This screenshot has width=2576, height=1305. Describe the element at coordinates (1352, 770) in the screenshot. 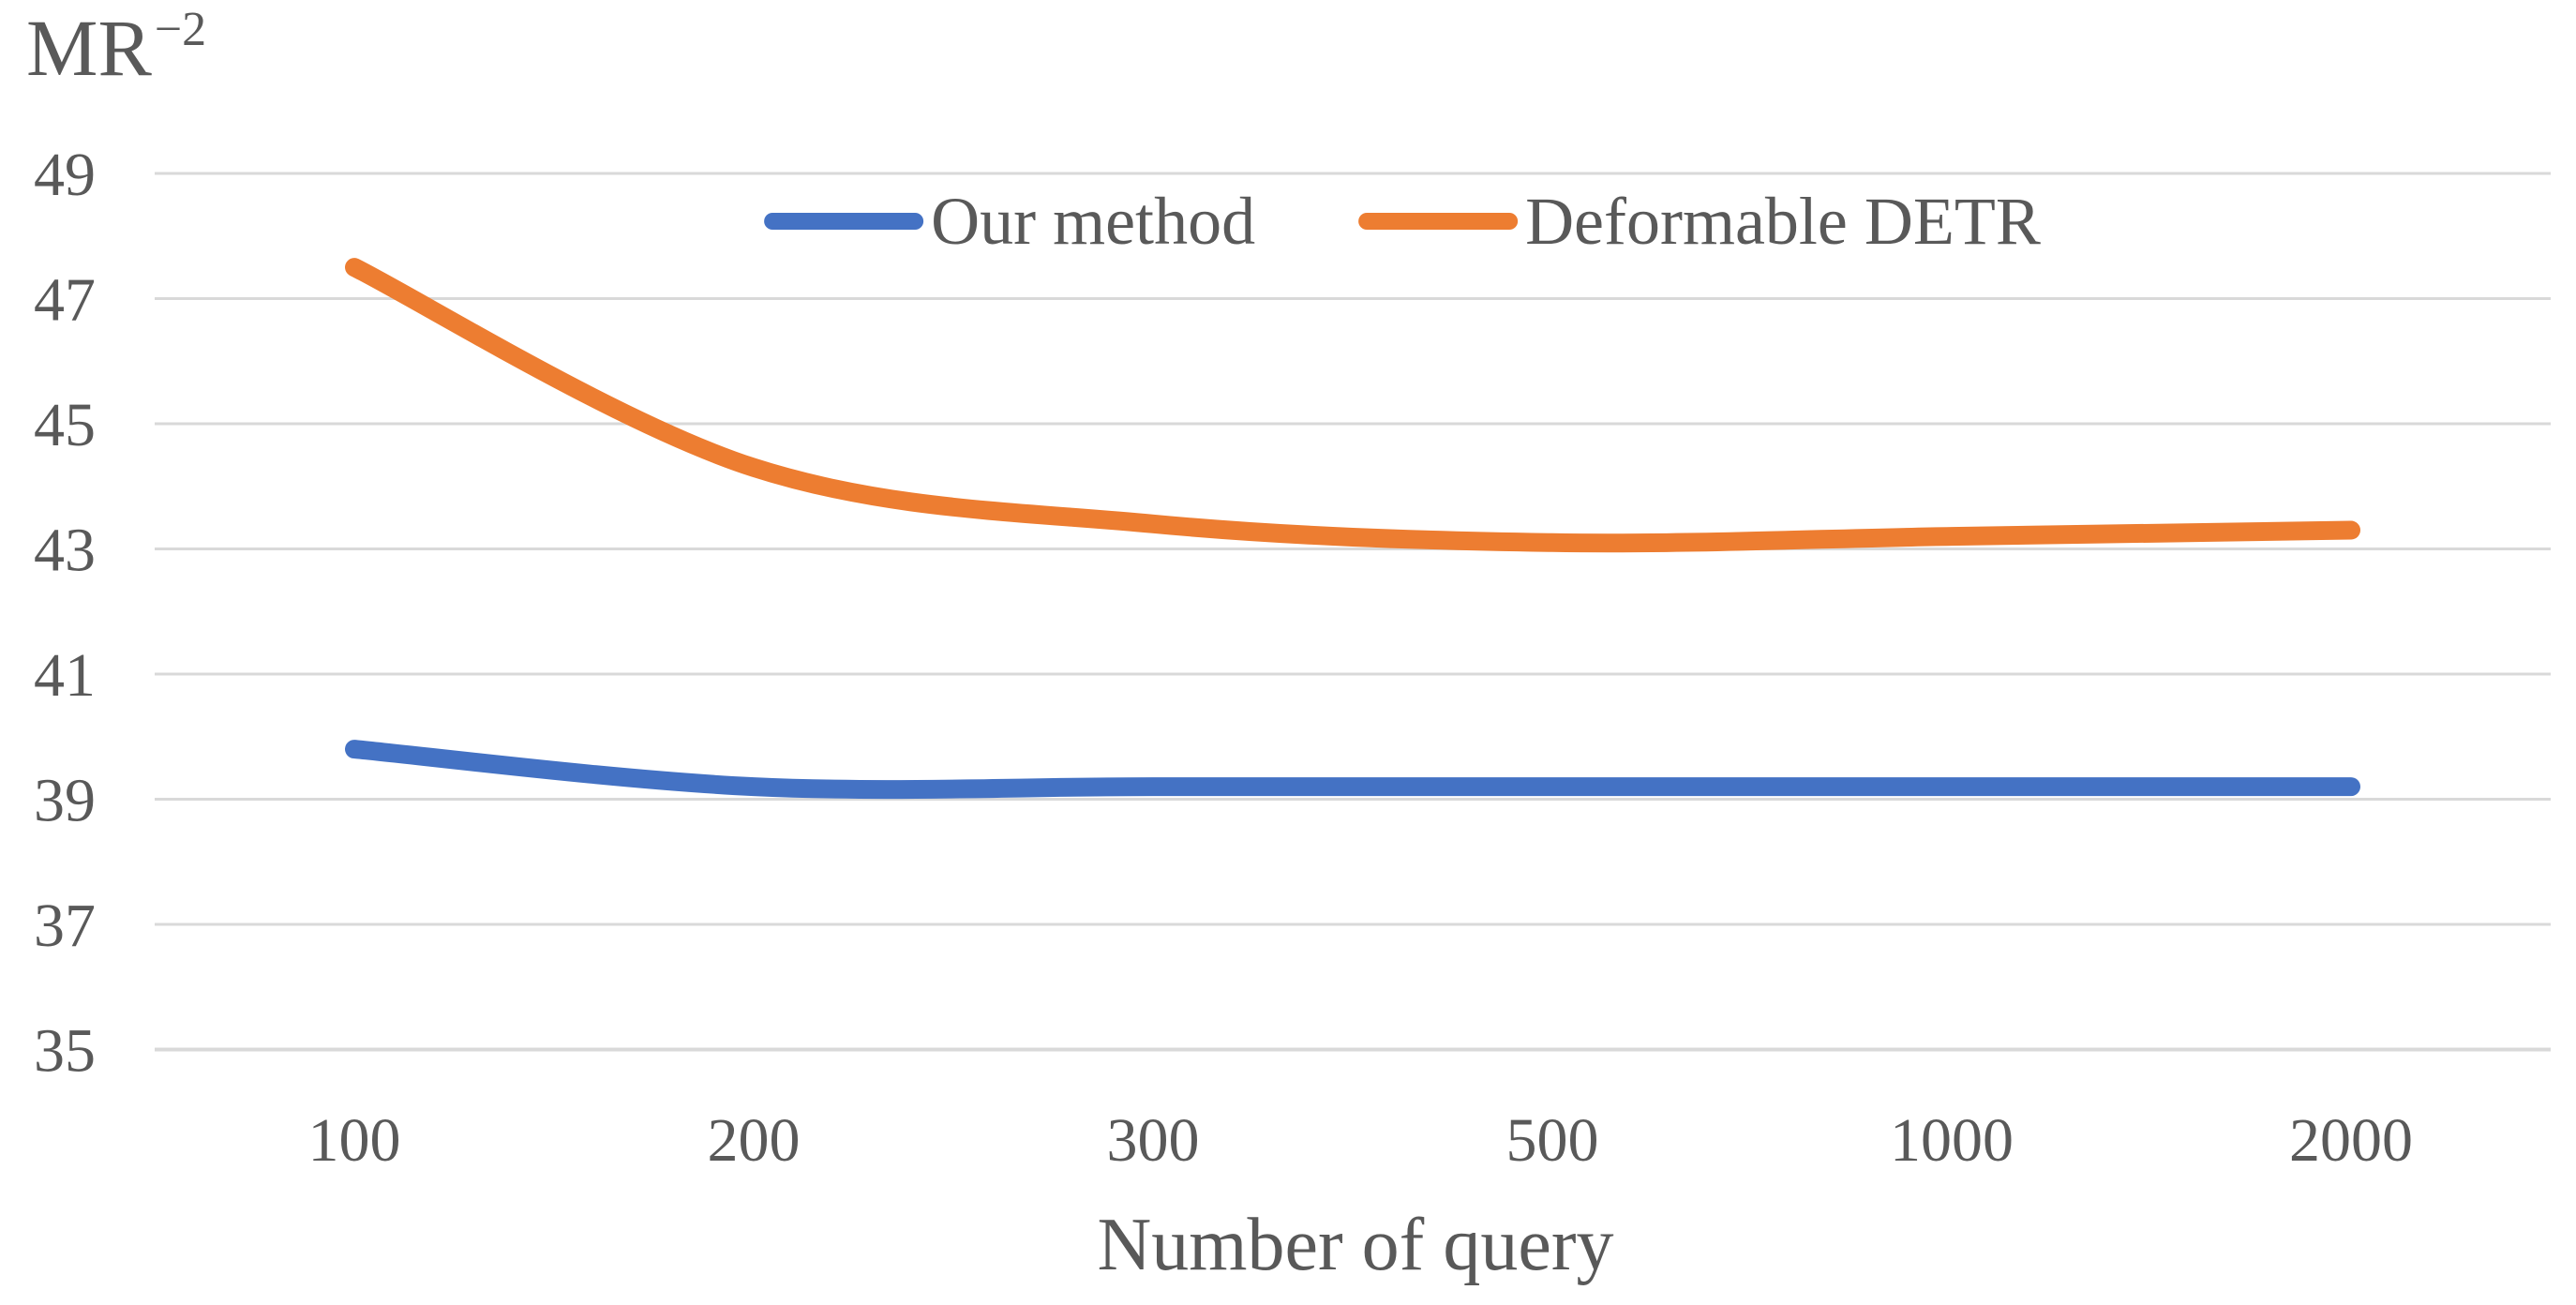

I see `our-method-line` at that location.